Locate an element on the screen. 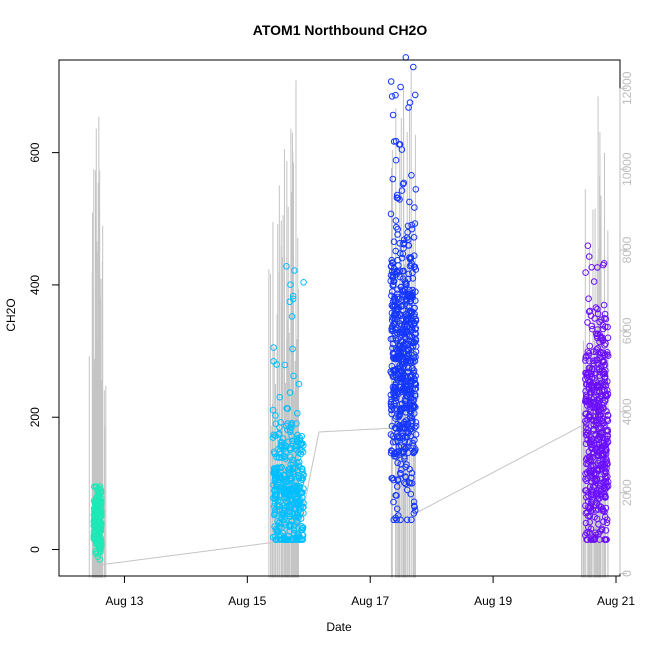  y2-tick-label: 10000 is located at coordinates (627, 169).